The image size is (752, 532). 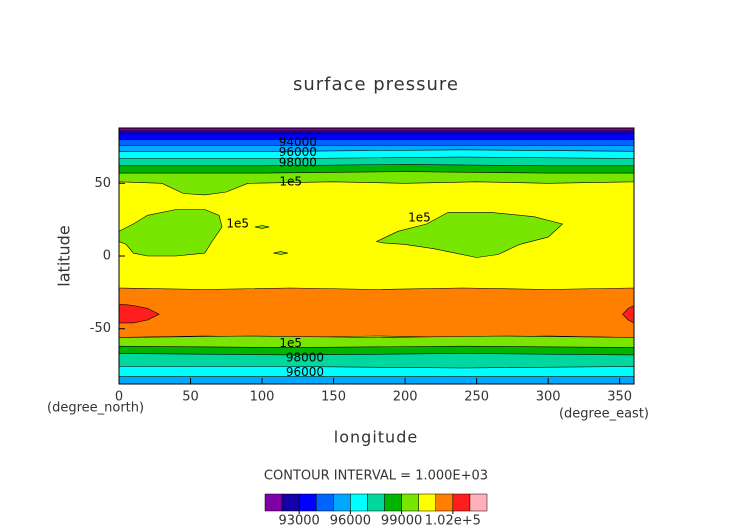 I want to click on colorbar-tick-label: 99000, so click(x=401, y=521).